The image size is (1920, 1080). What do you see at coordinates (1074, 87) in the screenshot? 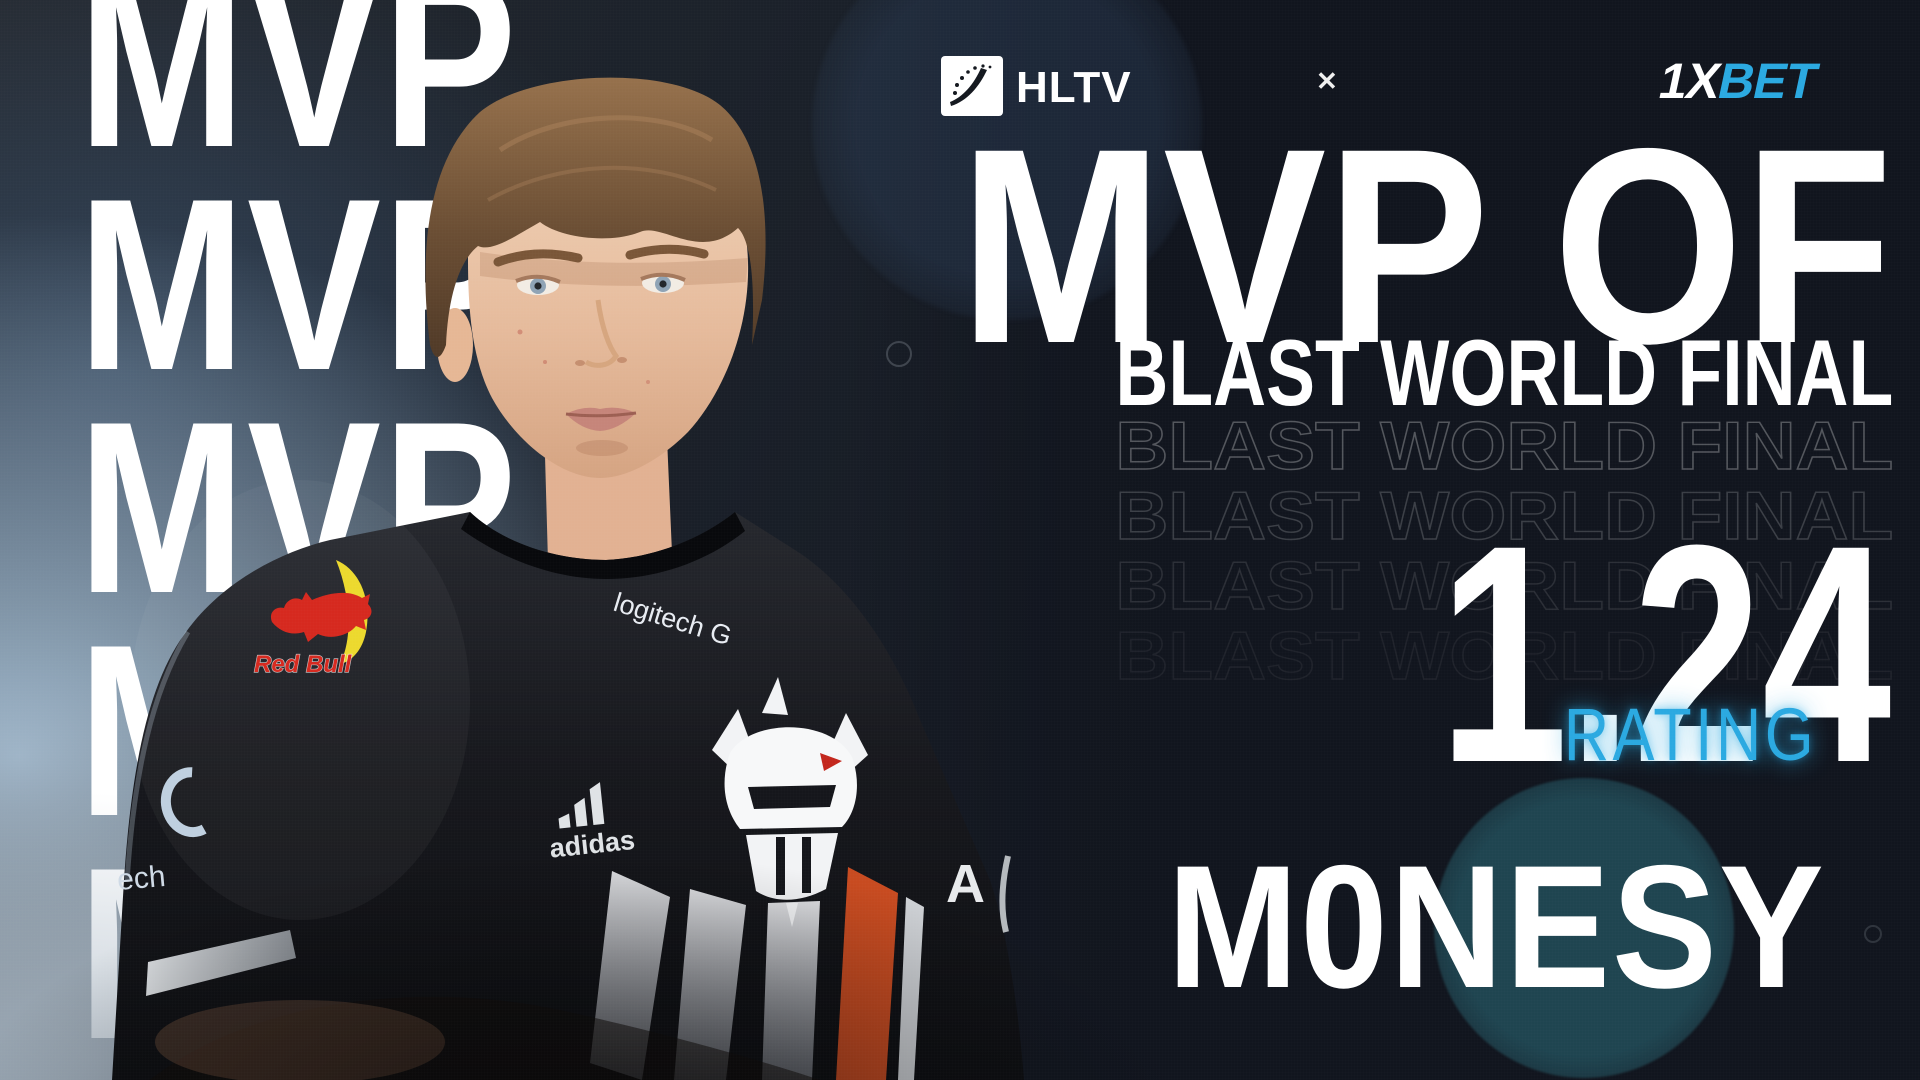
I see `hltv-wordmark: HLTV` at bounding box center [1074, 87].